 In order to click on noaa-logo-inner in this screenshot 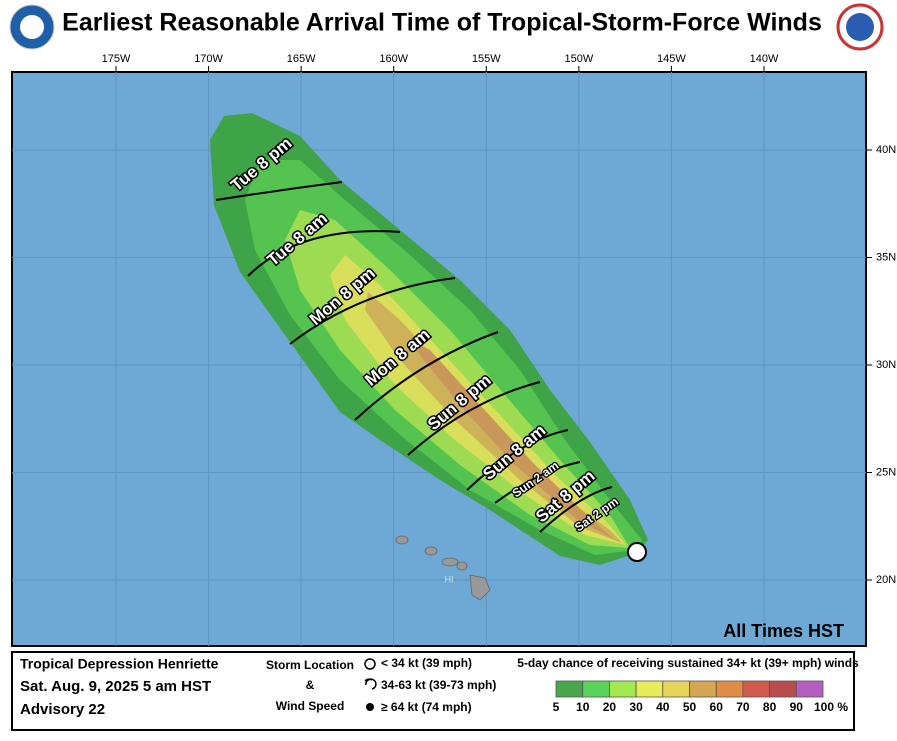, I will do `click(32, 27)`.